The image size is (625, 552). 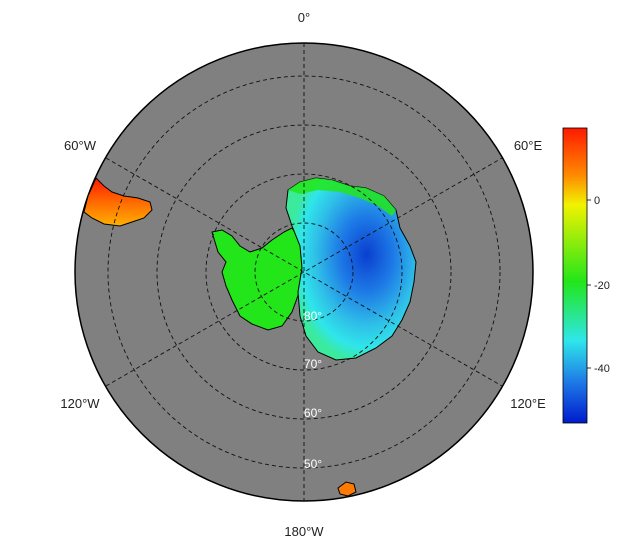 I want to click on lon-label-upper-left: 60°W, so click(x=80, y=145).